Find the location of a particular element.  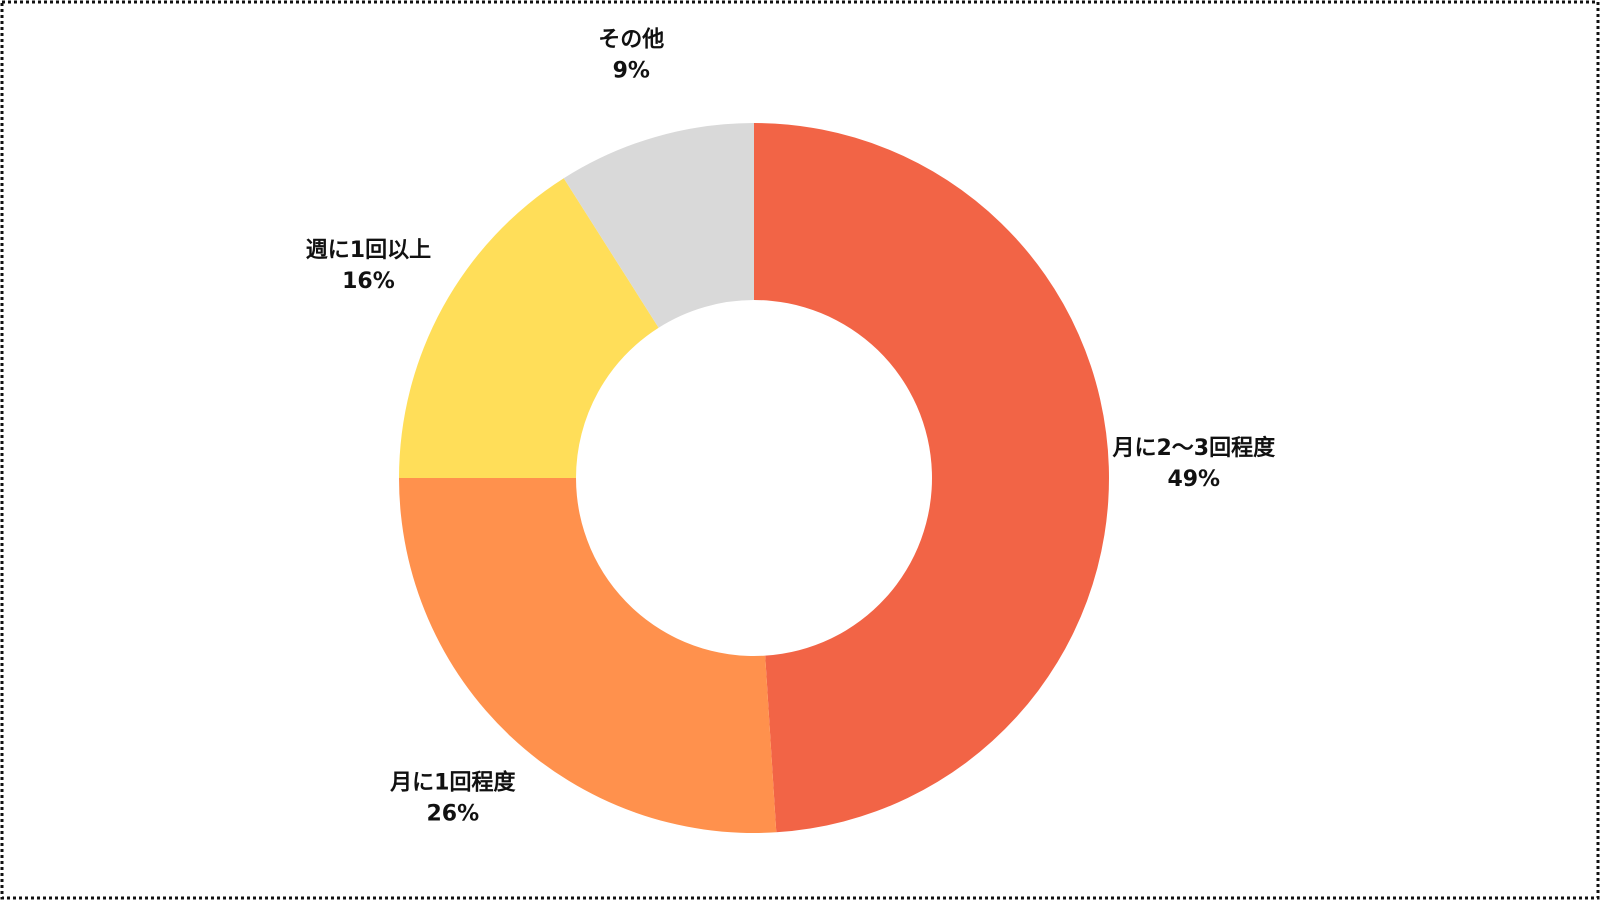

slice-category-label: その他 is located at coordinates (631, 39).